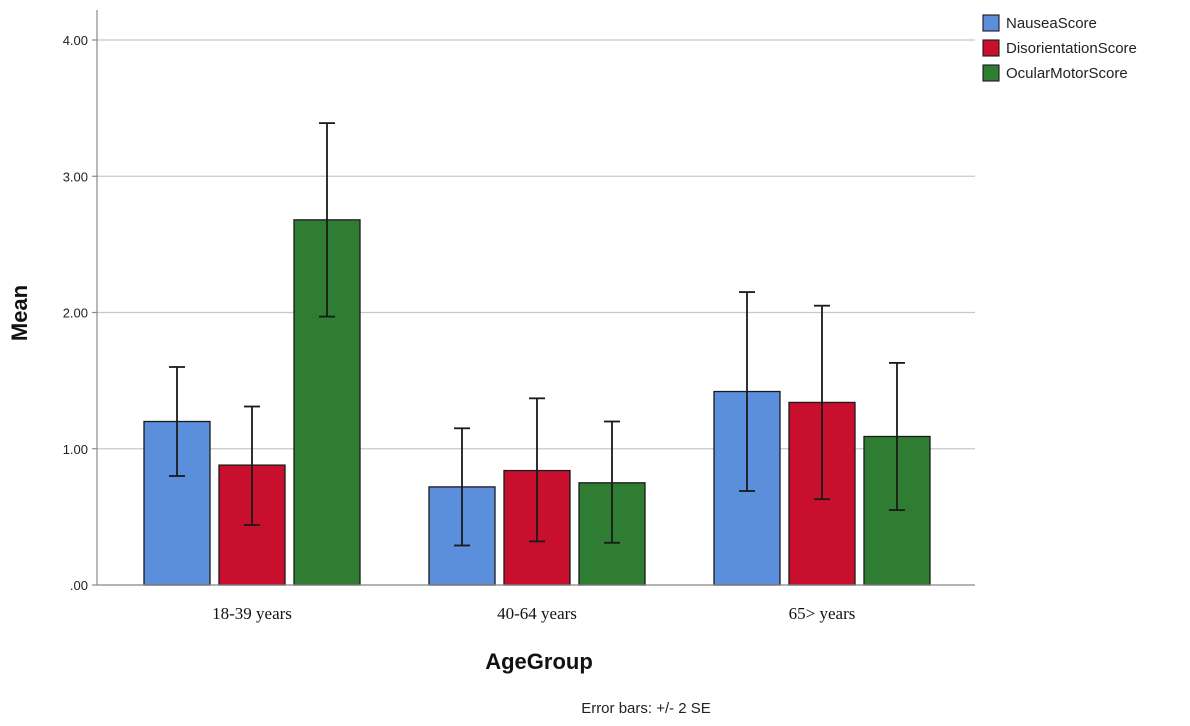 This screenshot has height=726, width=1190. I want to click on x-tick-labels: 18-39 years 40-64 years 65> years, so click(533, 613).